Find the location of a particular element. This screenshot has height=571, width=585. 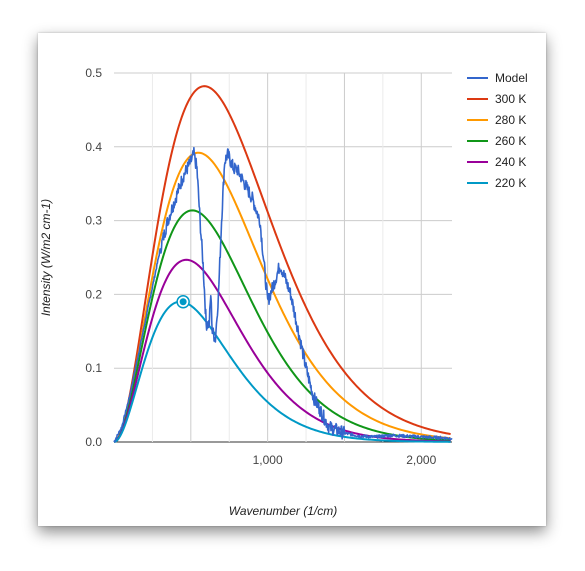

y-tick-label: 0.1 is located at coordinates (93, 368).